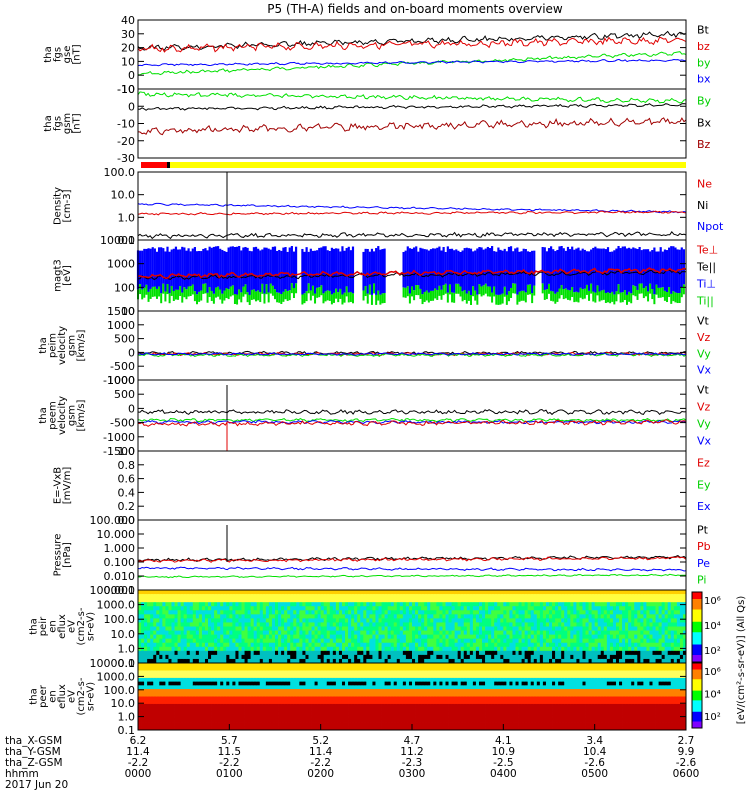 This screenshot has height=800, width=750. What do you see at coordinates (67, 123) in the screenshot?
I see `y-label-line: gsm` at bounding box center [67, 123].